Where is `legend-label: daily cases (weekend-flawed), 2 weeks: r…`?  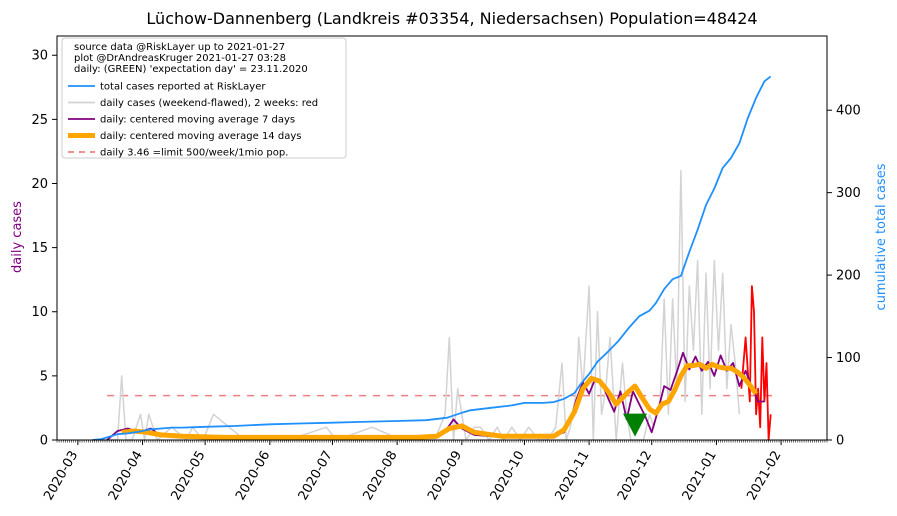
legend-label: daily cases (weekend-flawed), 2 weeks: r… is located at coordinates (209, 103).